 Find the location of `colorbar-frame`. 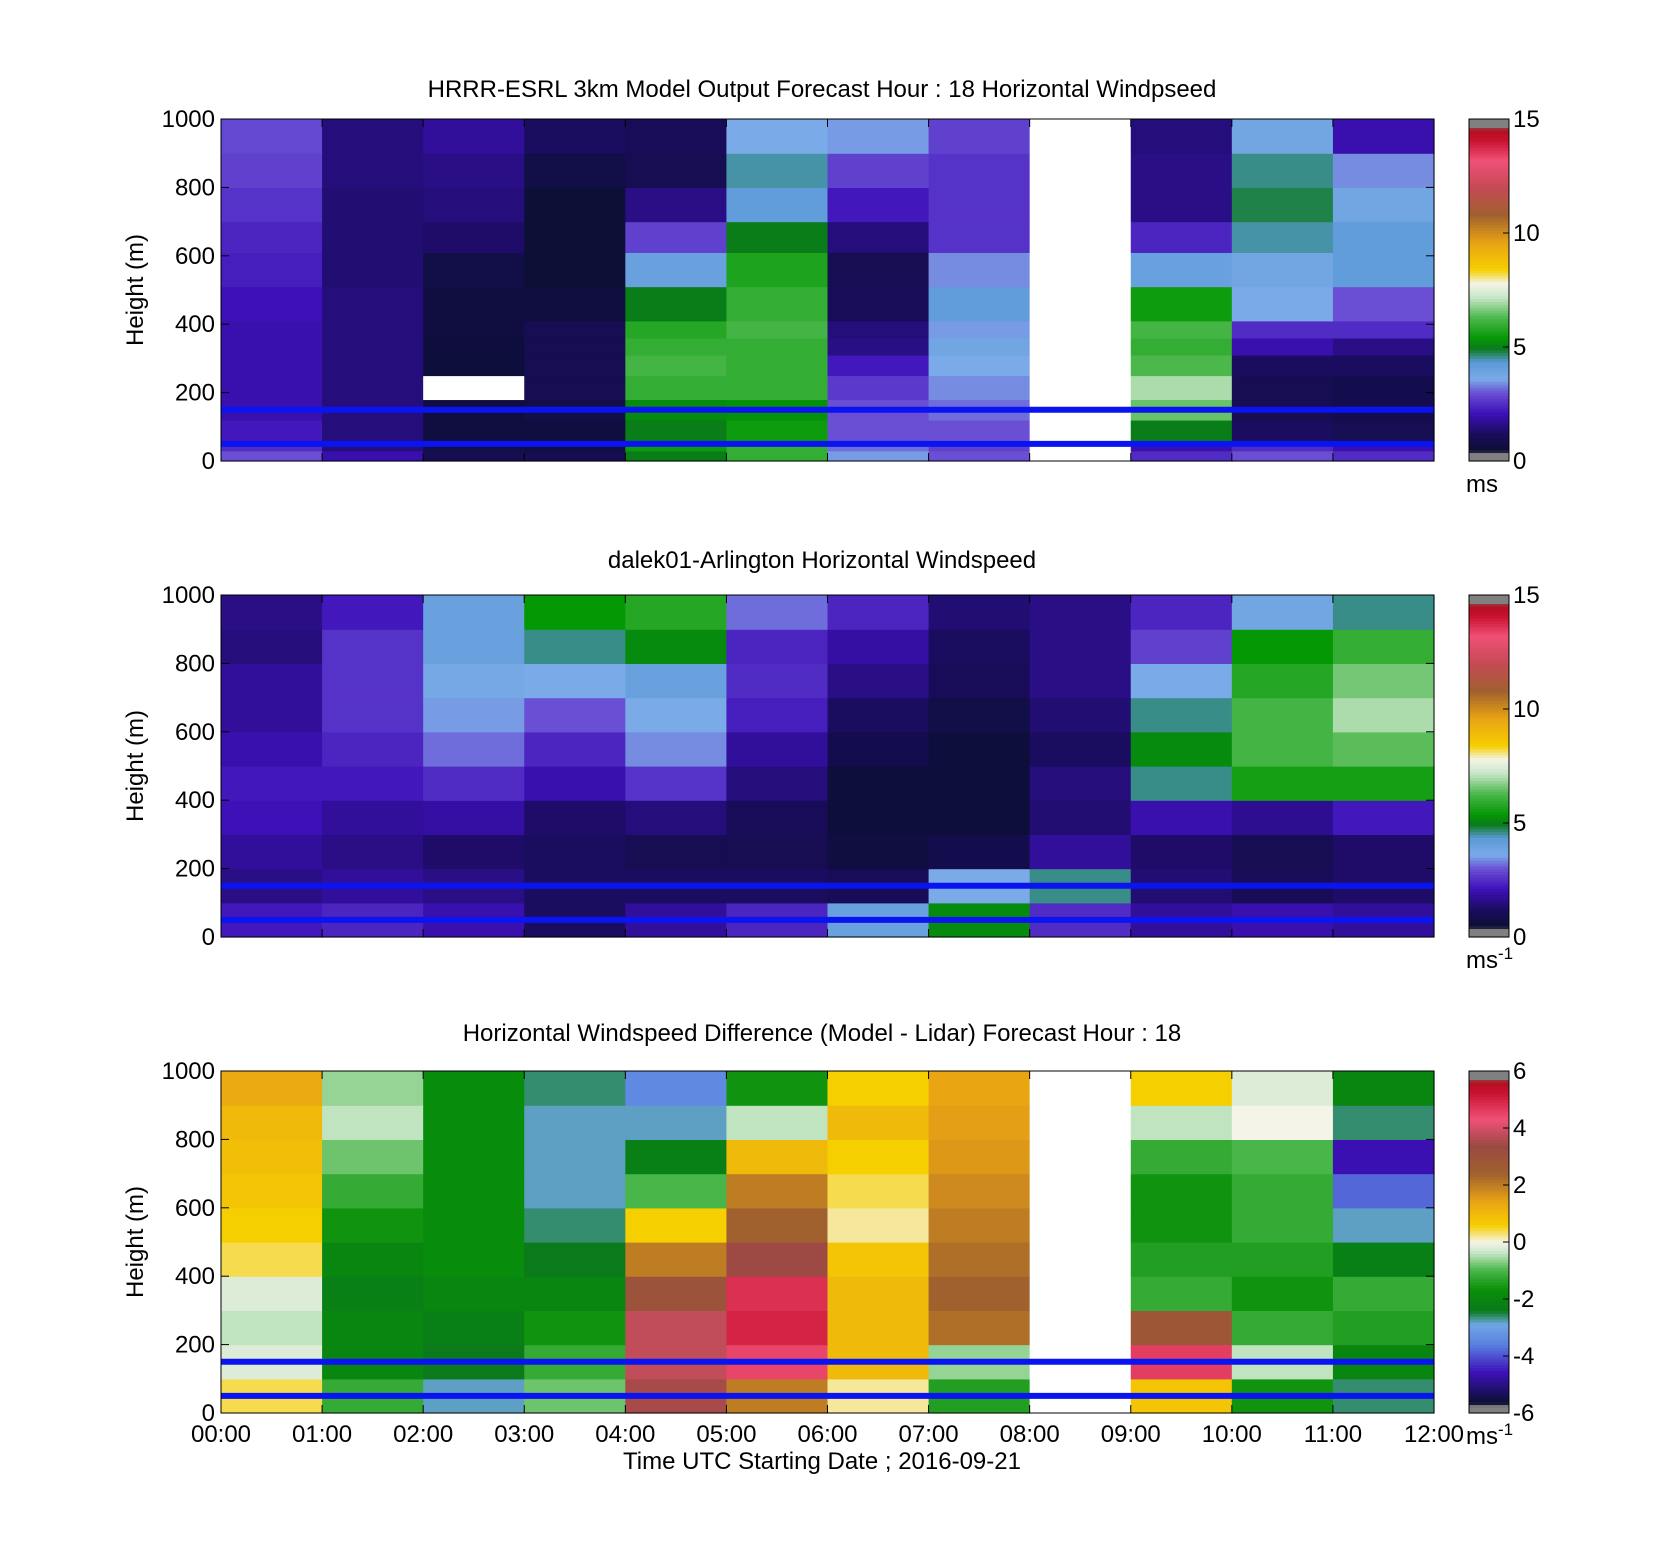

colorbar-frame is located at coordinates (1489, 290).